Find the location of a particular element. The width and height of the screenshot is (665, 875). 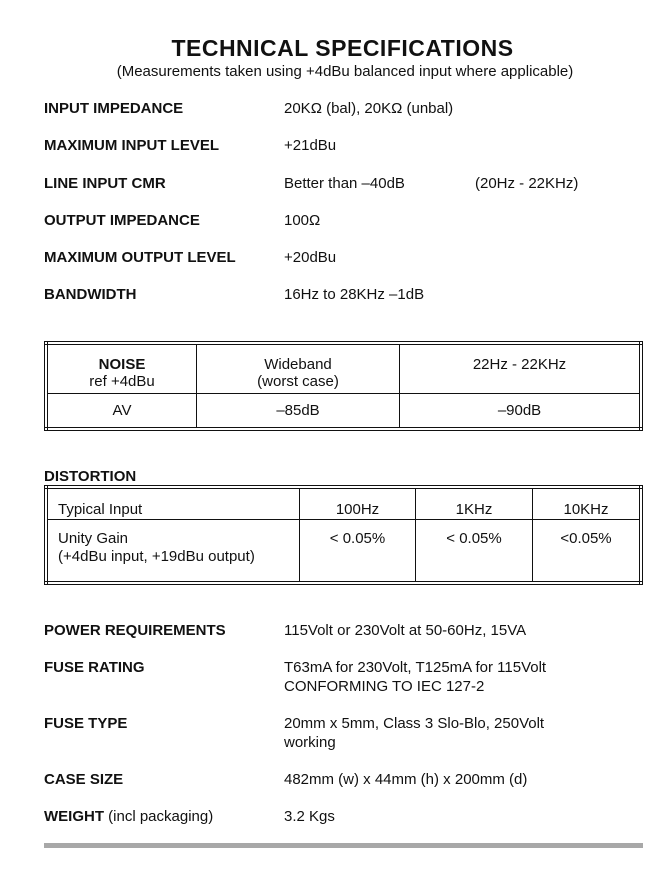

spec-value: 482mm (w) x 44mm (h) x 200mm (d) is located at coordinates (406, 779).